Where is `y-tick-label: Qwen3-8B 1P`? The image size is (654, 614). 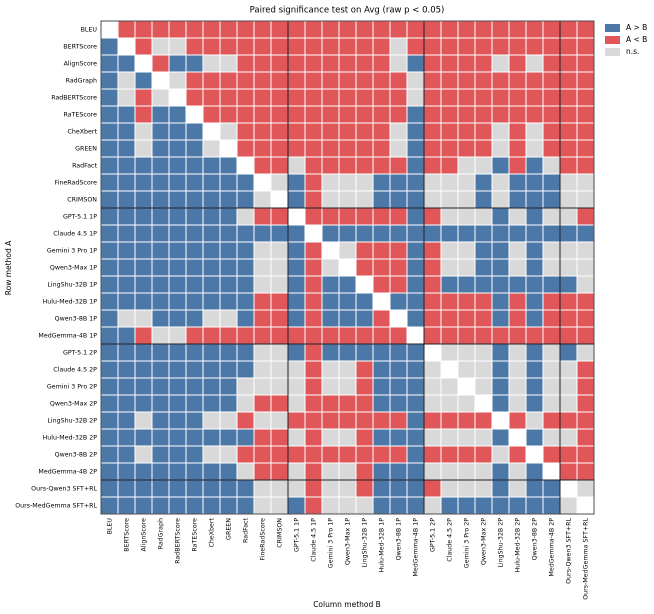
y-tick-label: Qwen3-8B 1P is located at coordinates (76, 319).